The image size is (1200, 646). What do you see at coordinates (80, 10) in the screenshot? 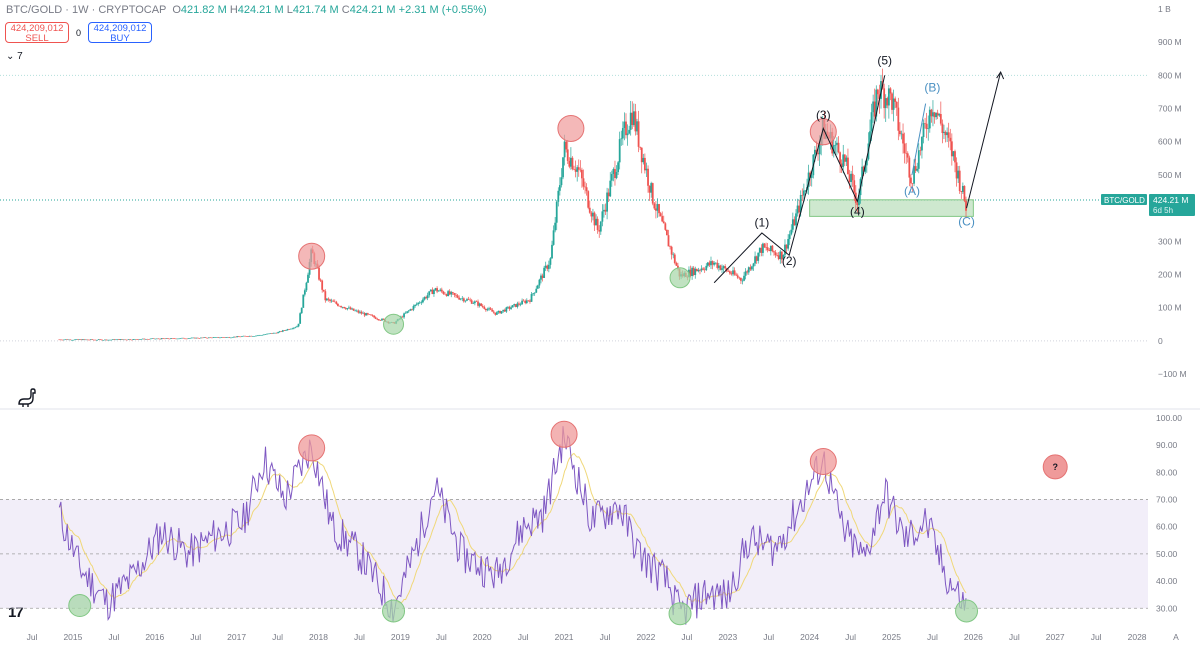
I see `legend-interval: 1W` at bounding box center [80, 10].